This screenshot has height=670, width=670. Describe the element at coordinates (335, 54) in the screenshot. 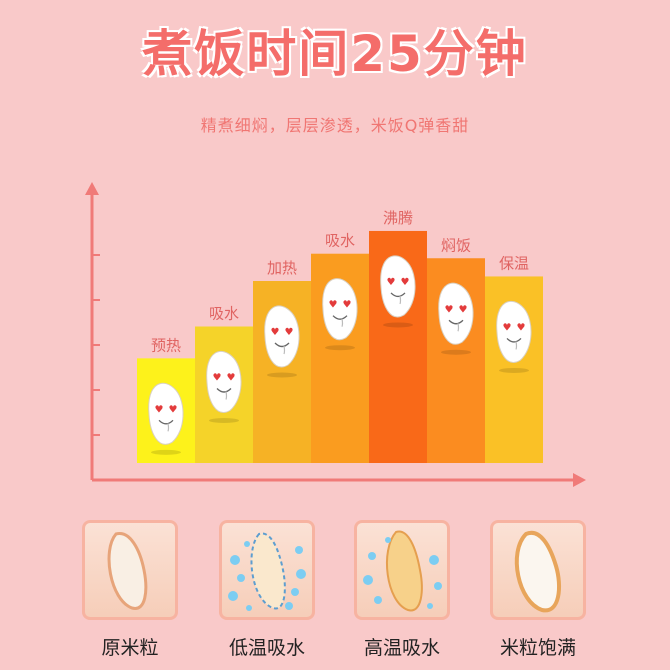

I see `page-title: 煮饭时间25分钟` at that location.